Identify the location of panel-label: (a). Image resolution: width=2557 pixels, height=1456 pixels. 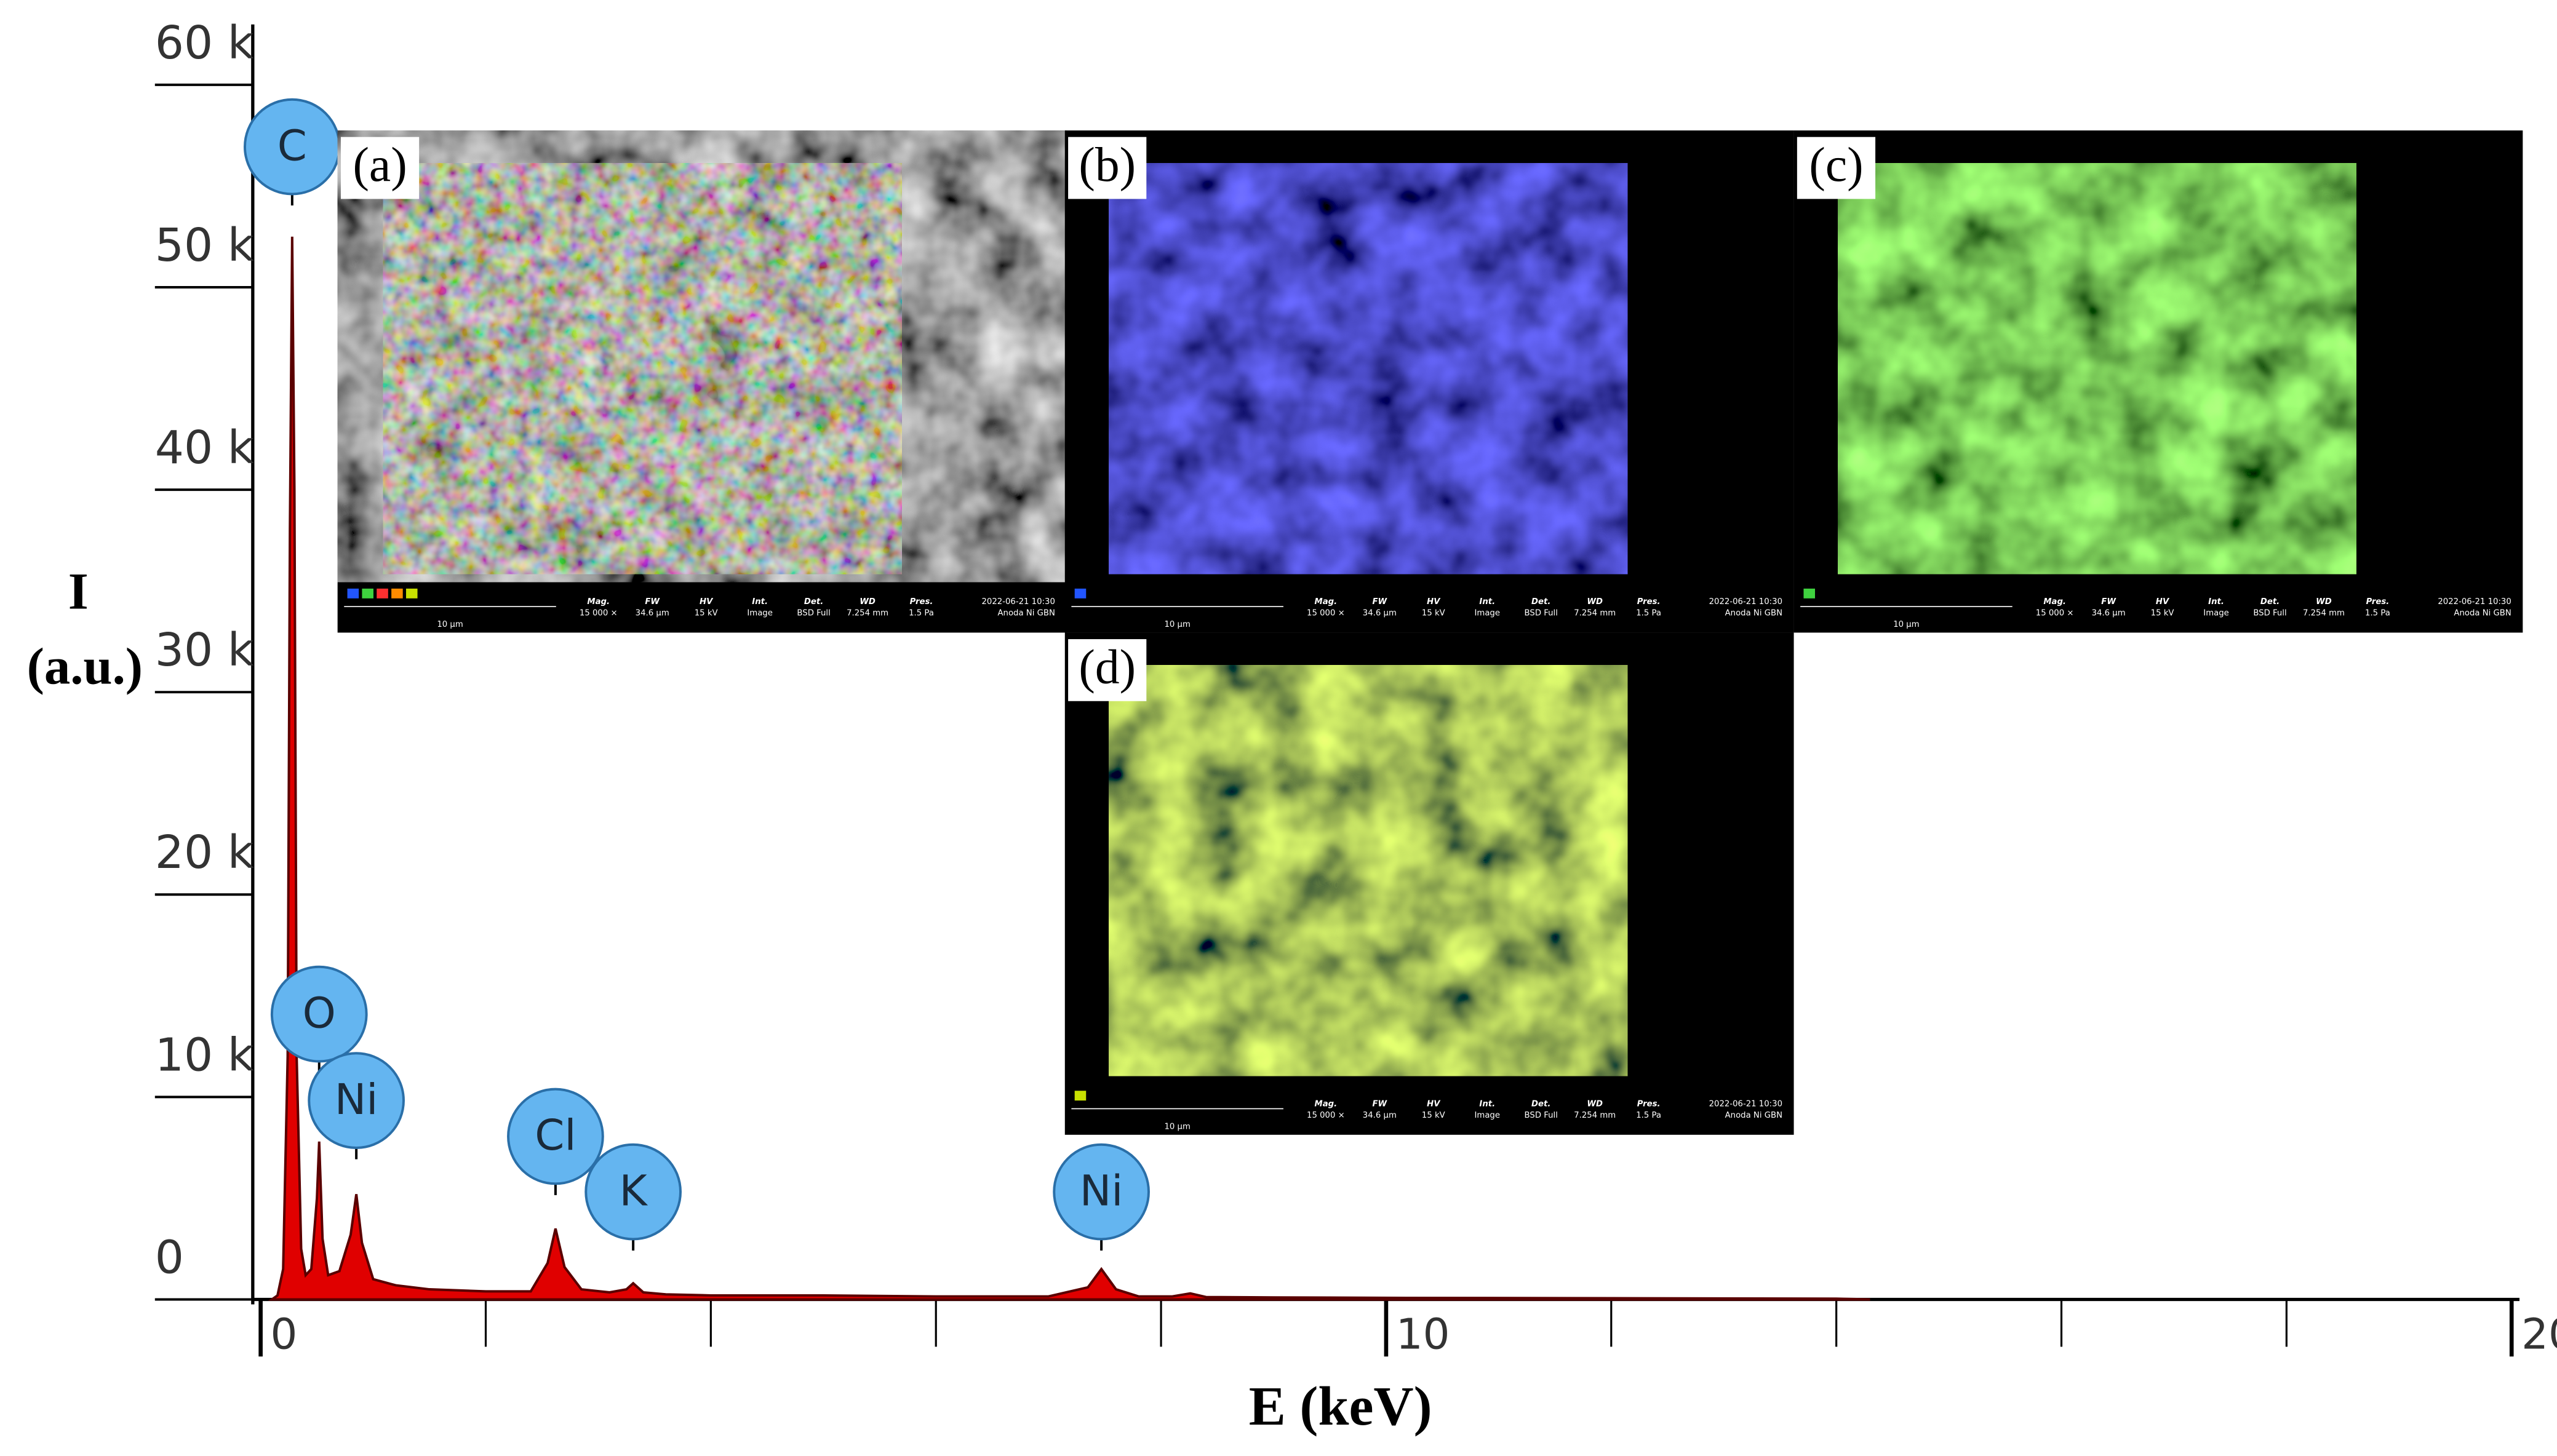
(380, 165).